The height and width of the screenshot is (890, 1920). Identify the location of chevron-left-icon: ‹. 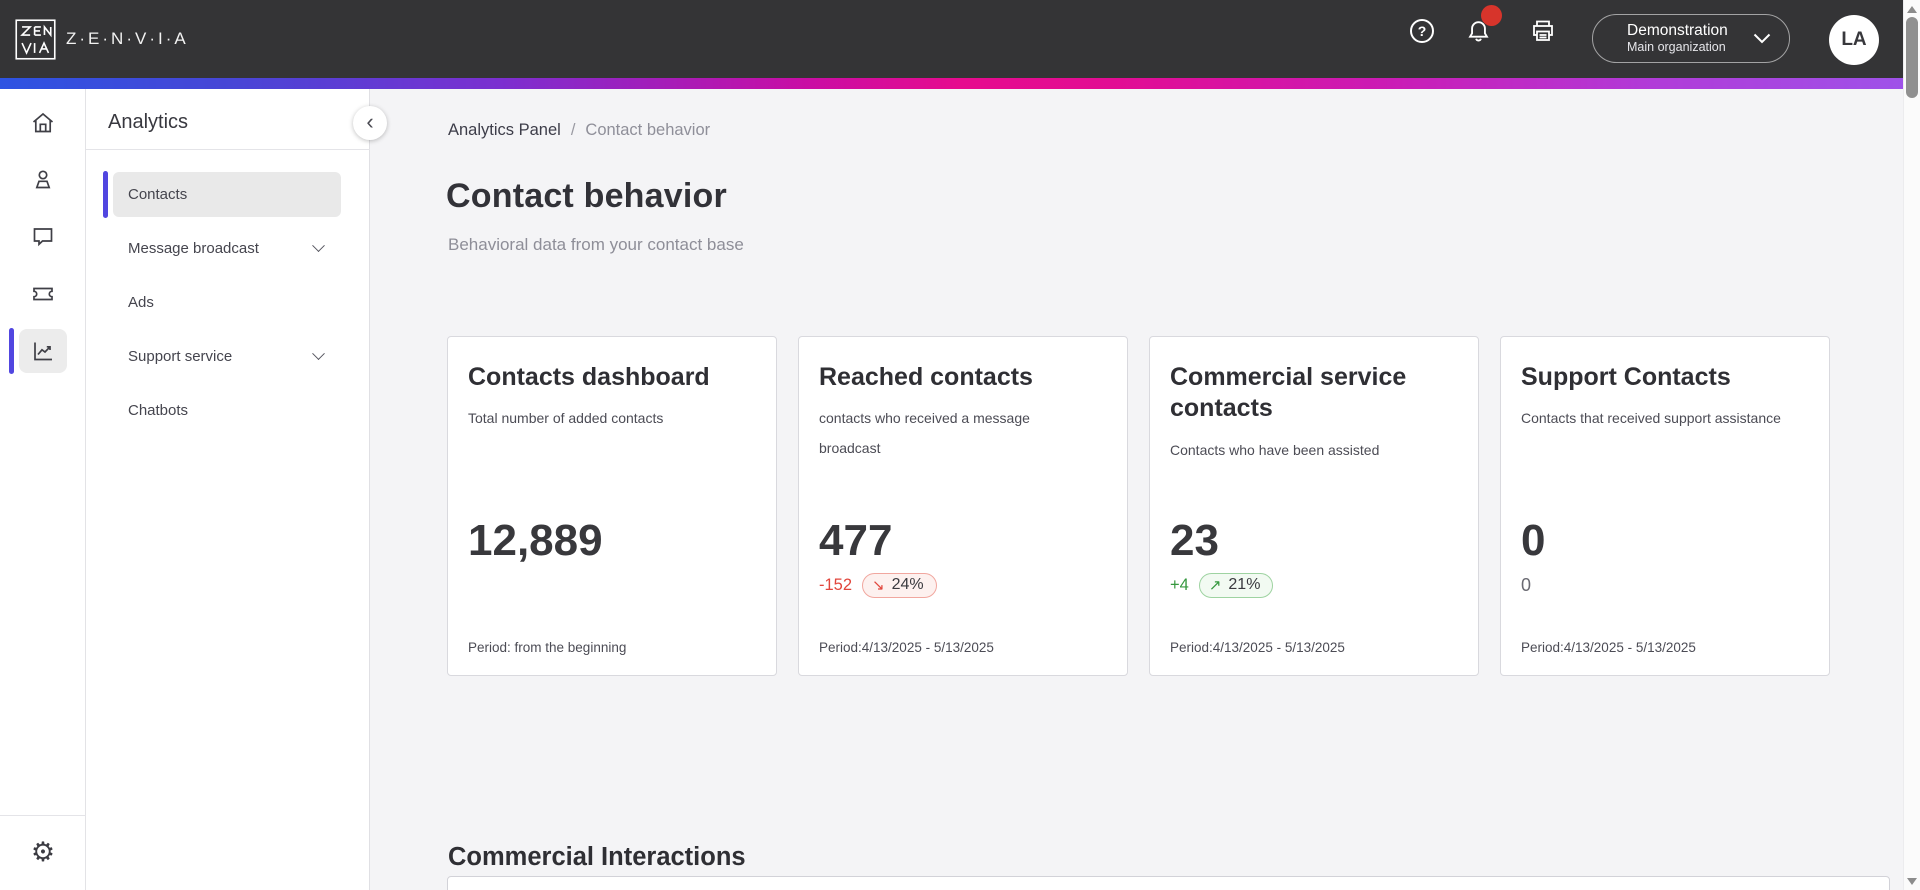
(370, 121).